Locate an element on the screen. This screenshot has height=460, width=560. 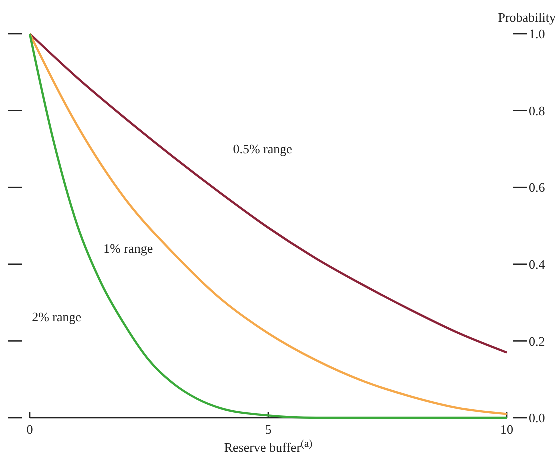
y-tick-label: 1.0 is located at coordinates (537, 34).